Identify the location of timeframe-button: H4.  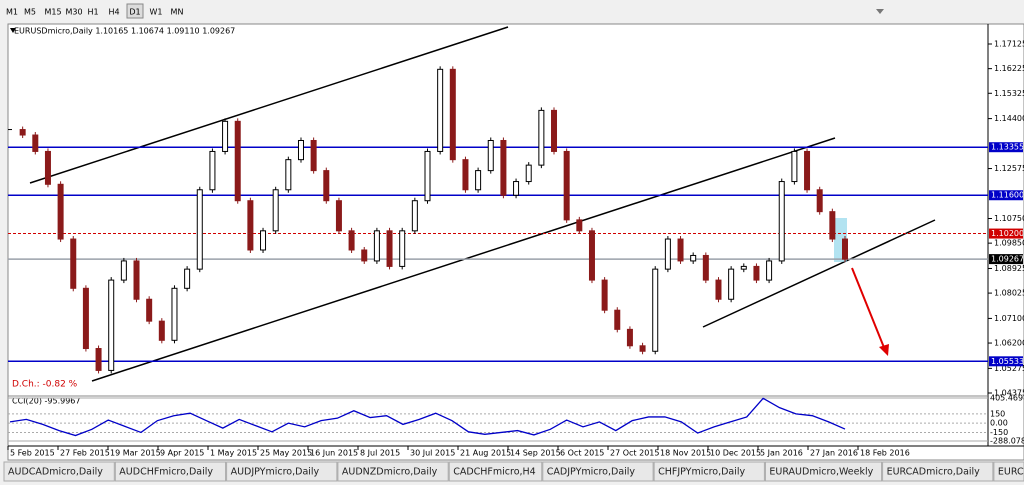
(113, 12).